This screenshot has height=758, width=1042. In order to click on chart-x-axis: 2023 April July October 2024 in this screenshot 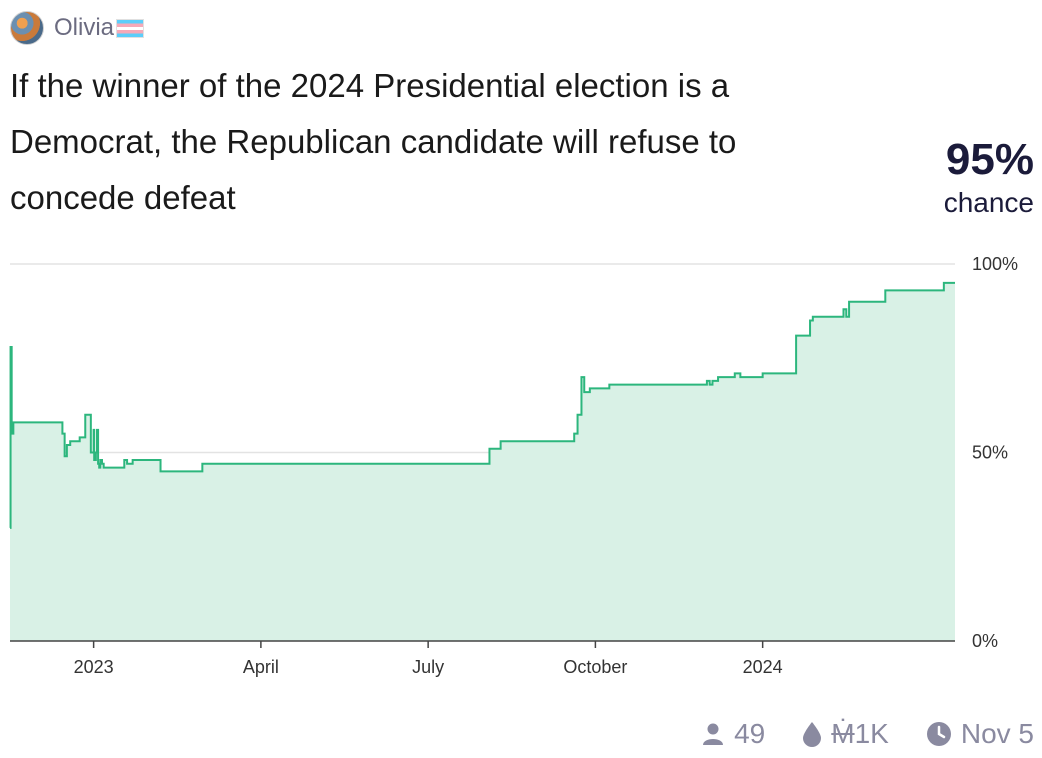, I will do `click(482, 658)`.